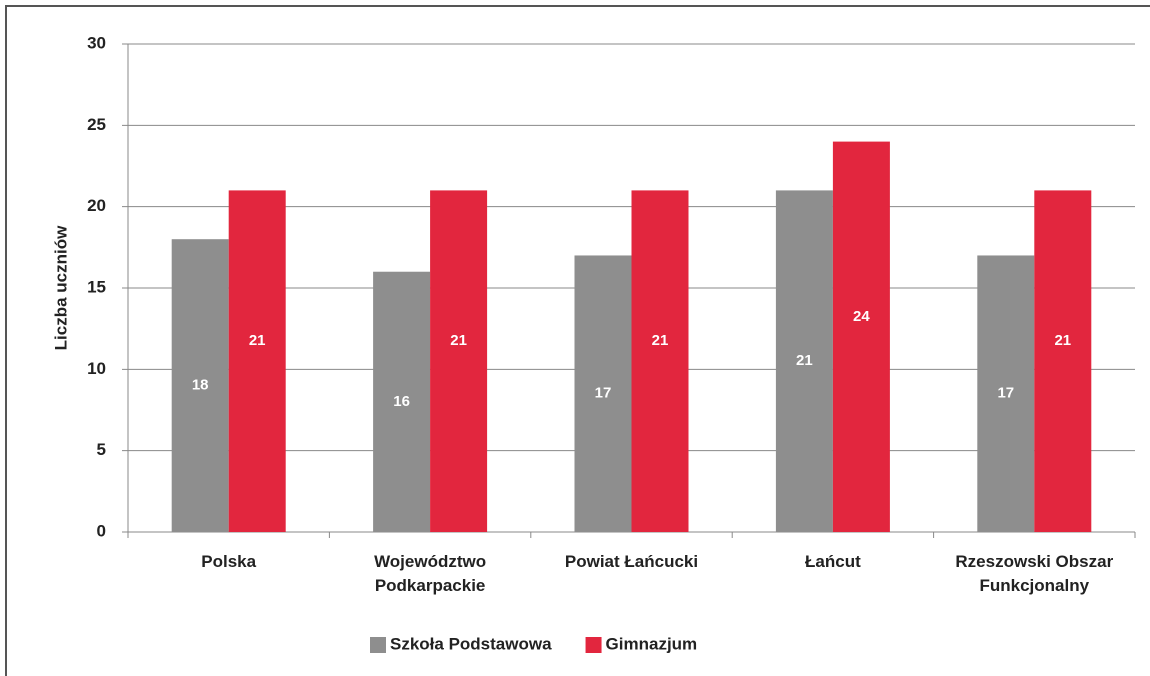  Describe the element at coordinates (101, 530) in the screenshot. I see `y-tick-label: 0` at that location.